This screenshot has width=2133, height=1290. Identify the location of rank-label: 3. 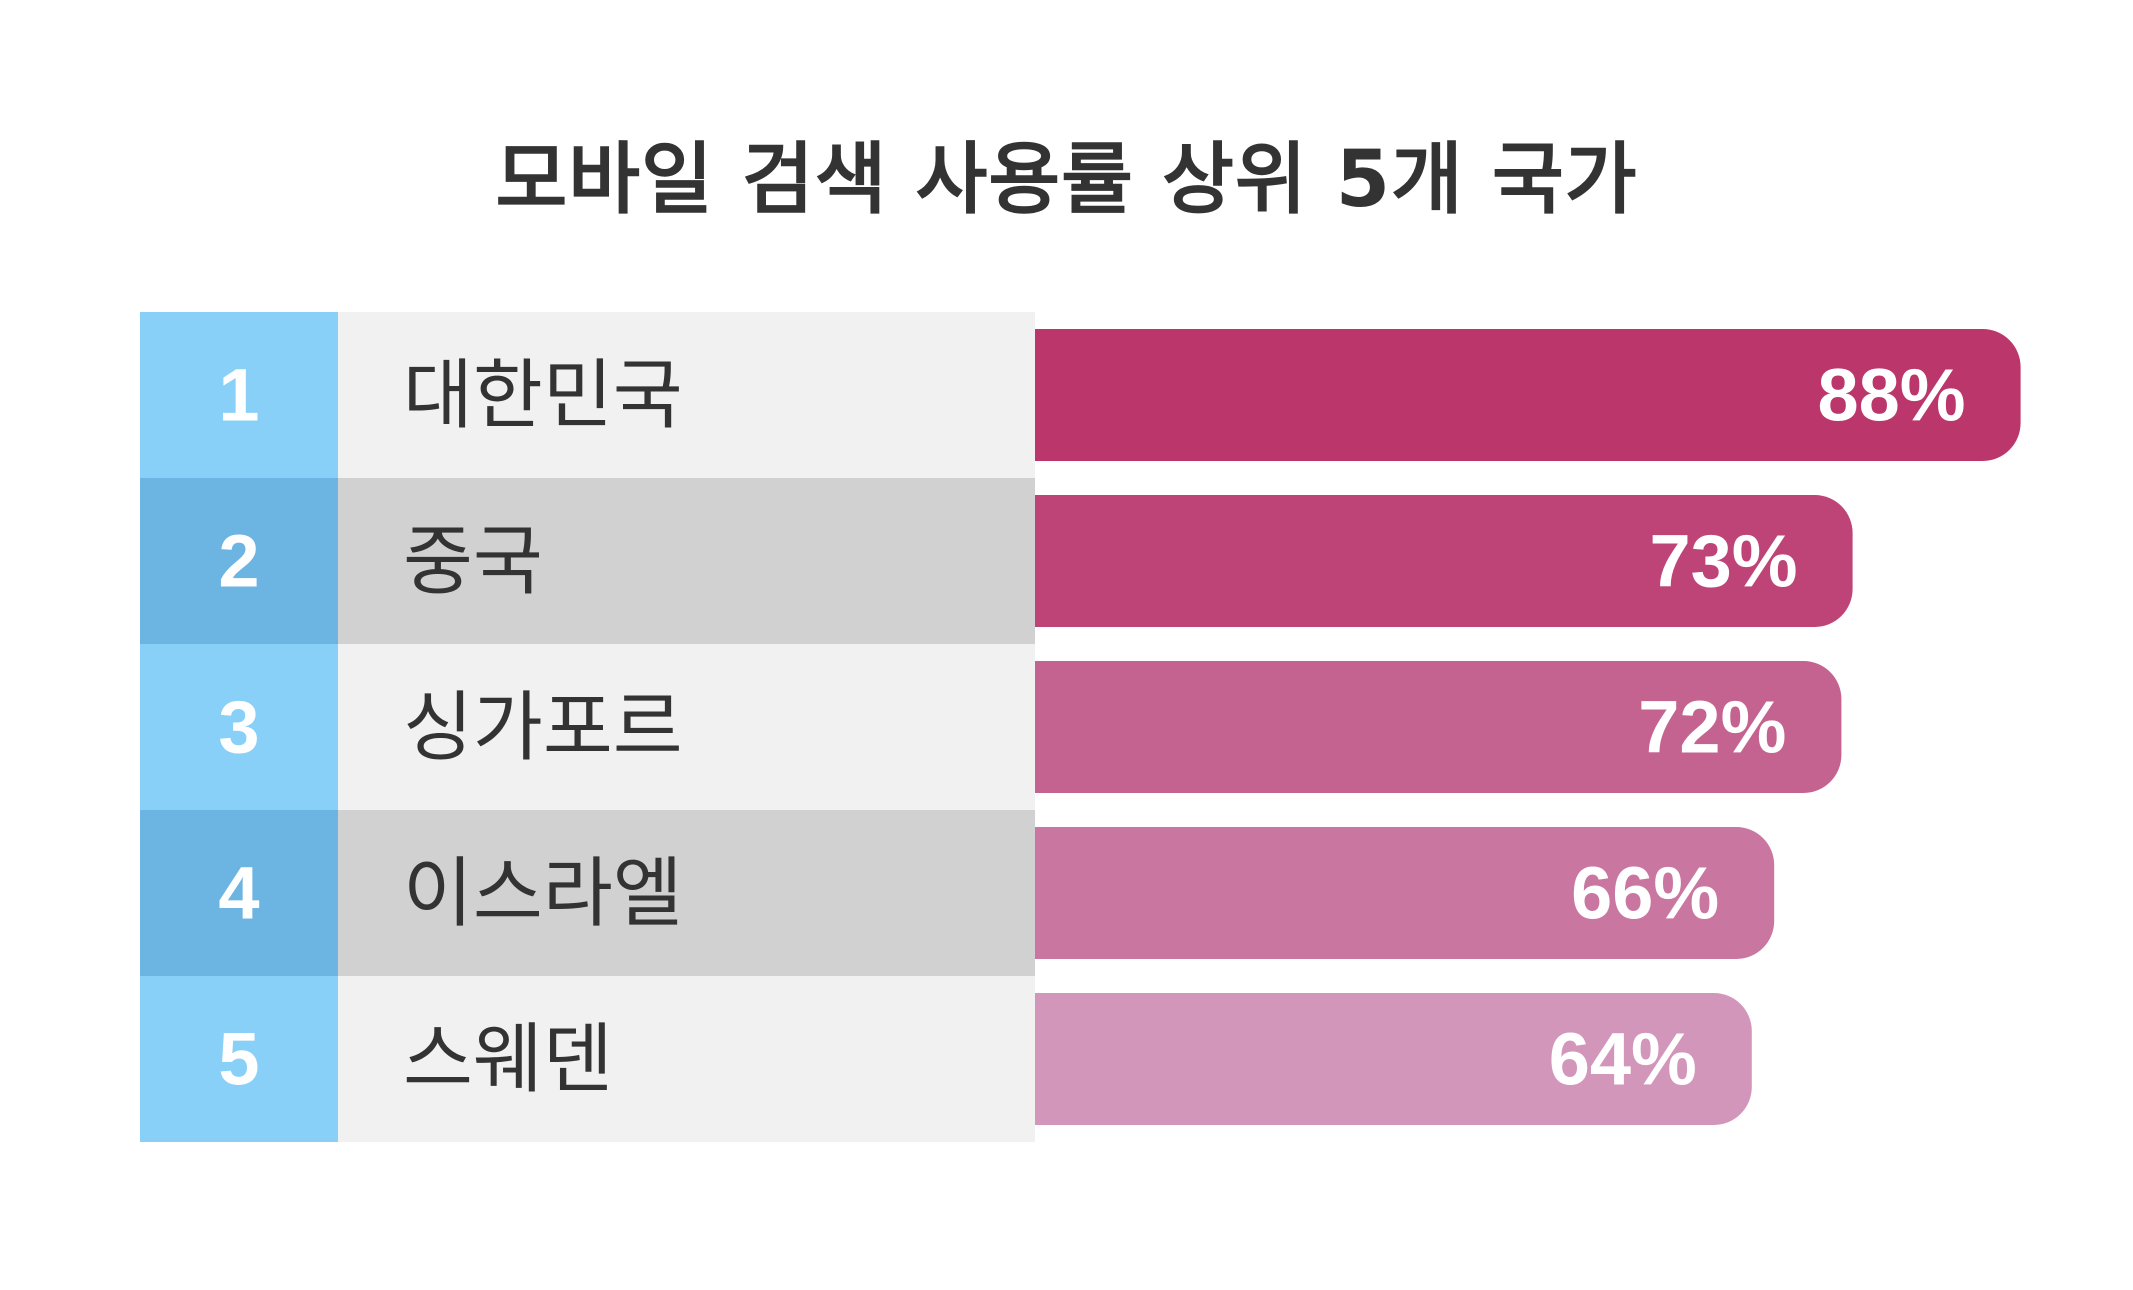
(238, 727).